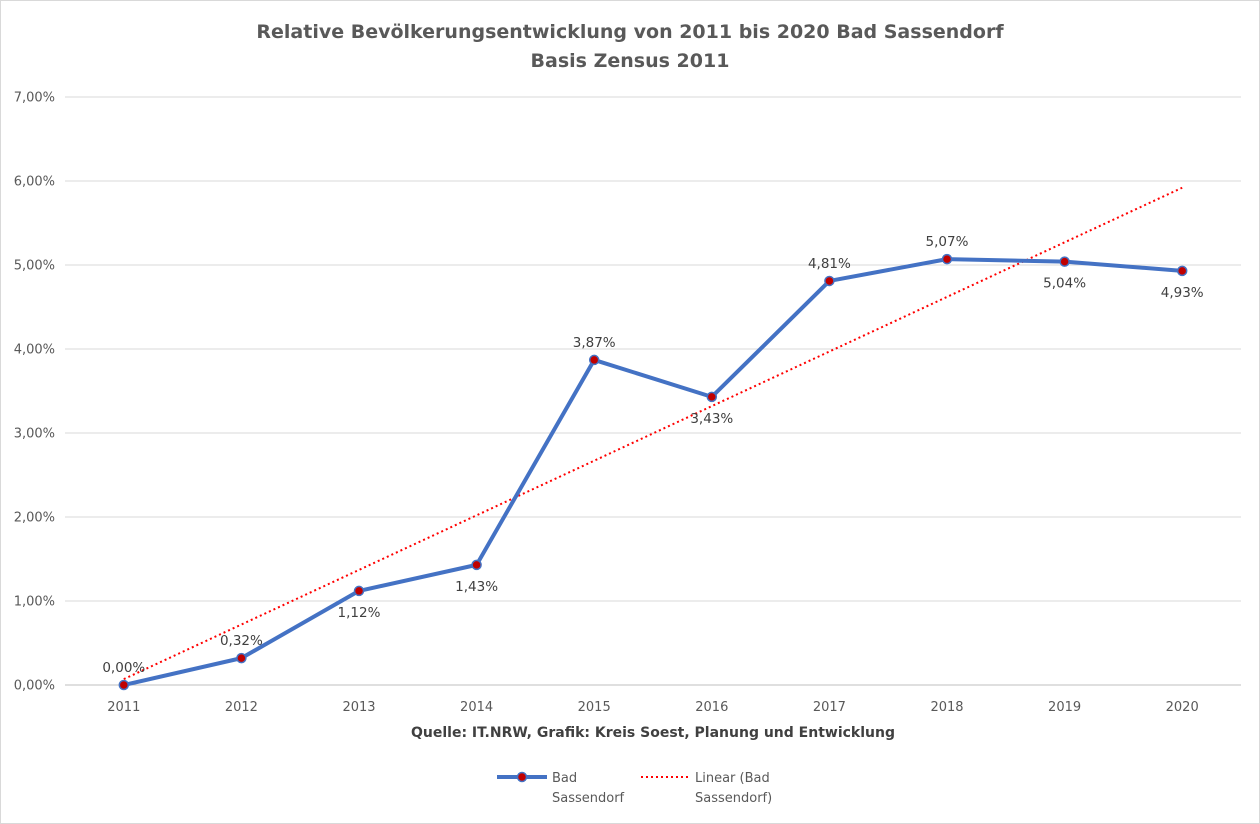 The width and height of the screenshot is (1260, 824). What do you see at coordinates (946, 707) in the screenshot?
I see `x-tick-label: 2018` at bounding box center [946, 707].